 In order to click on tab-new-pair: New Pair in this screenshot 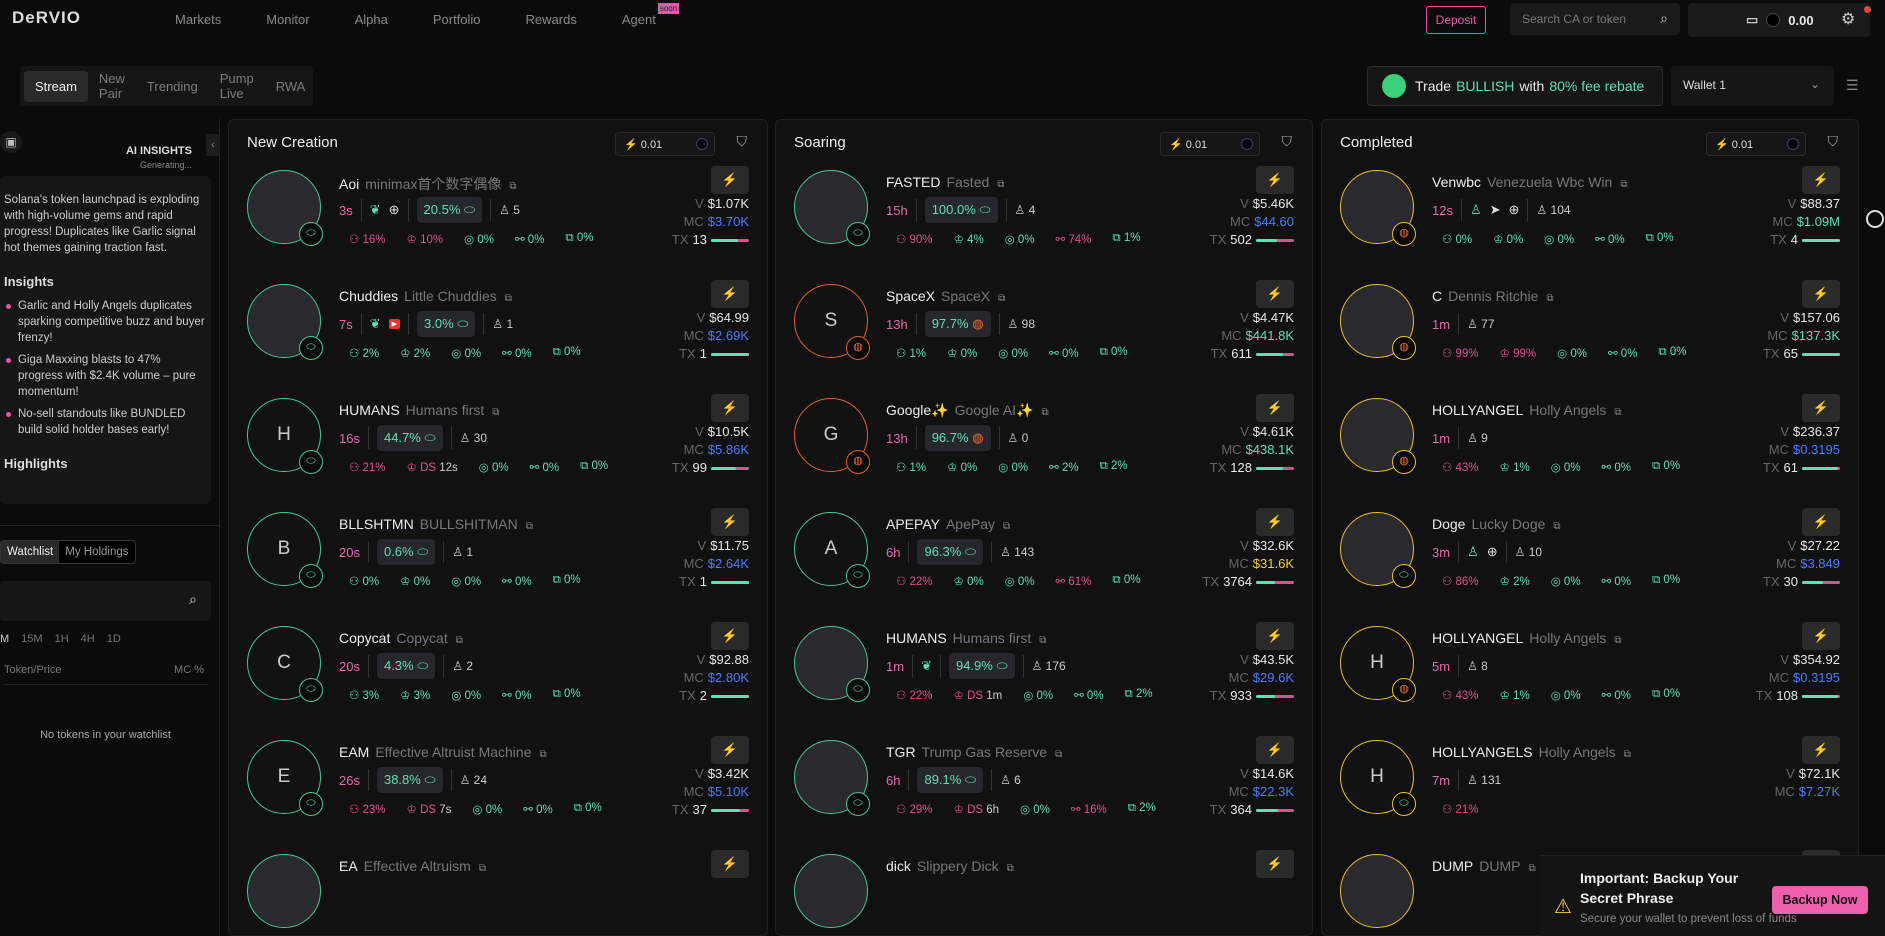, I will do `click(111, 86)`.